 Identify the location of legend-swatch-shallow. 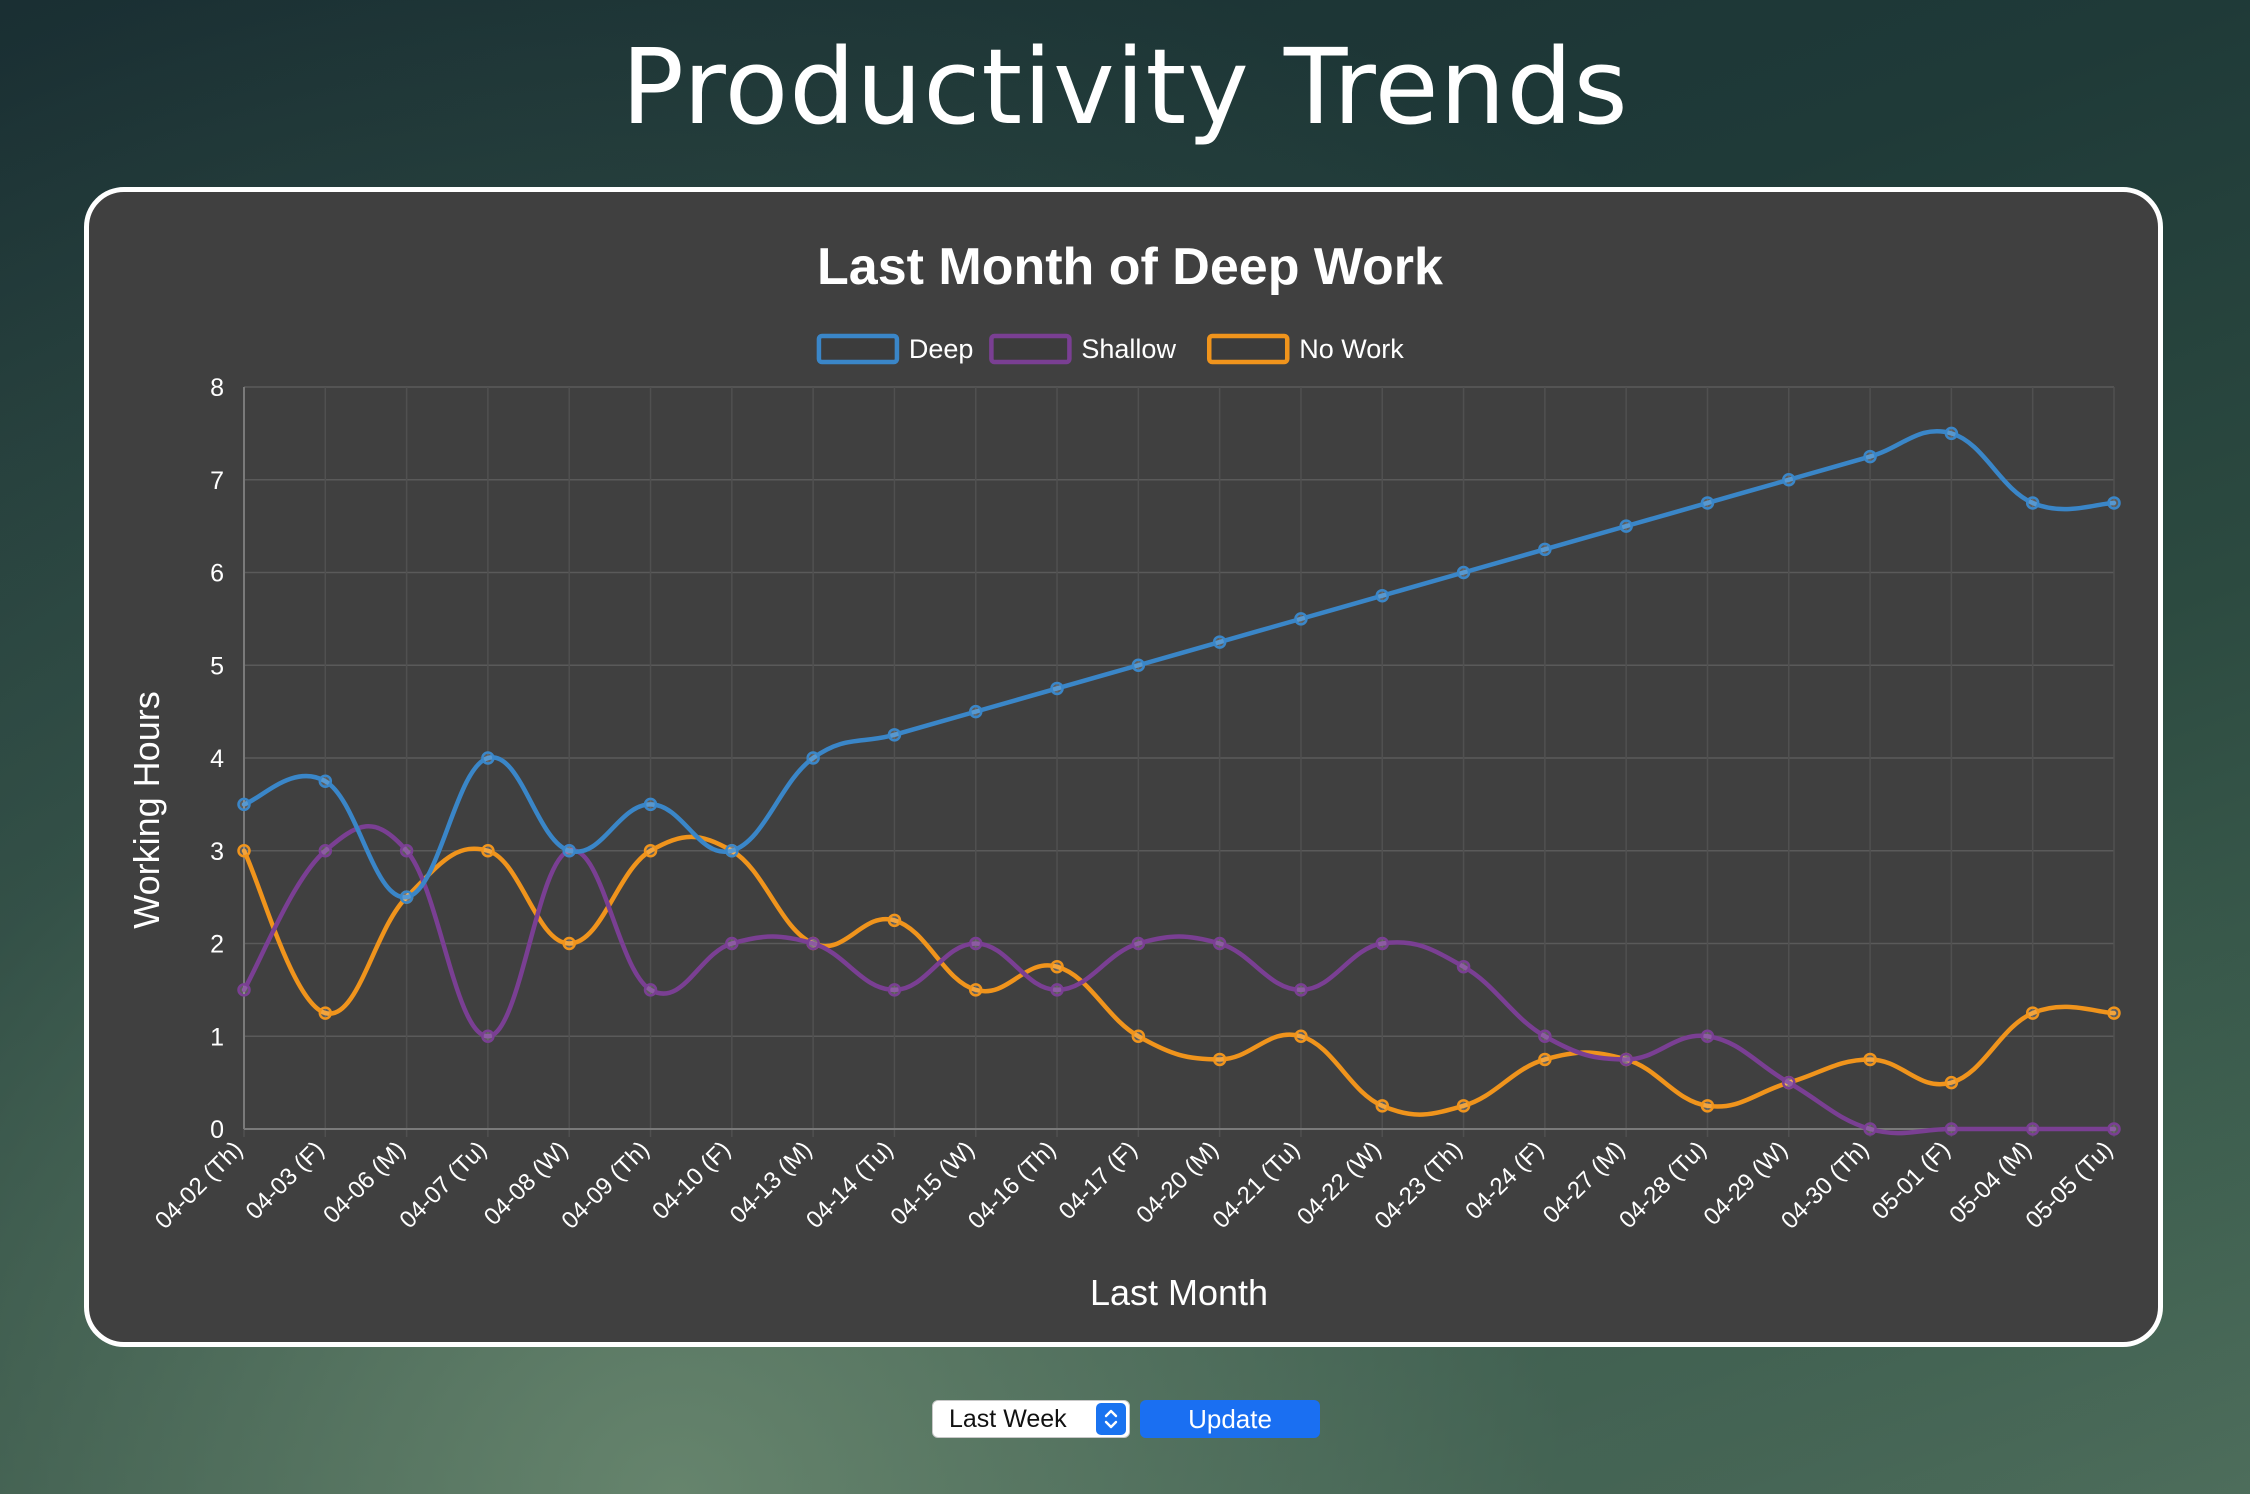
(1030, 349).